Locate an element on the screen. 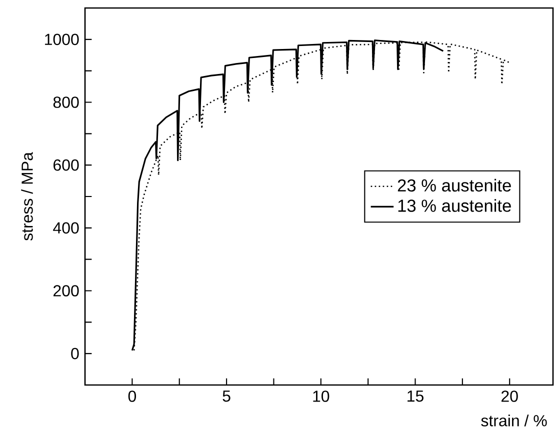 This screenshot has height=437, width=555. y-tick-label: 200 is located at coordinates (66, 290).